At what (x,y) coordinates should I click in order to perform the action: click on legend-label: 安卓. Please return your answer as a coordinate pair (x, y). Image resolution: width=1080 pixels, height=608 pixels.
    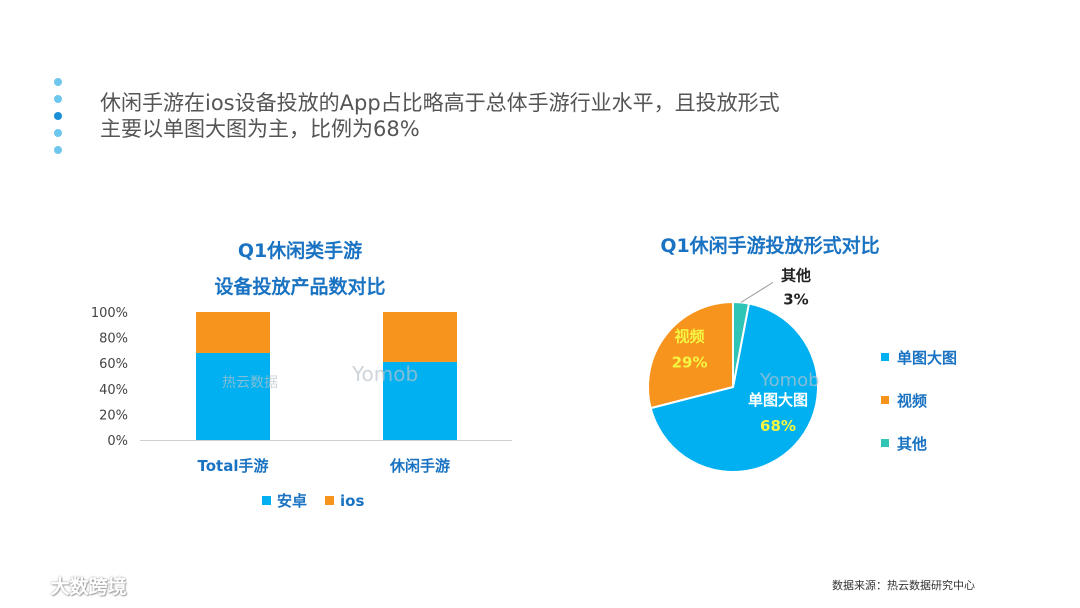
    Looking at the image, I should click on (292, 501).